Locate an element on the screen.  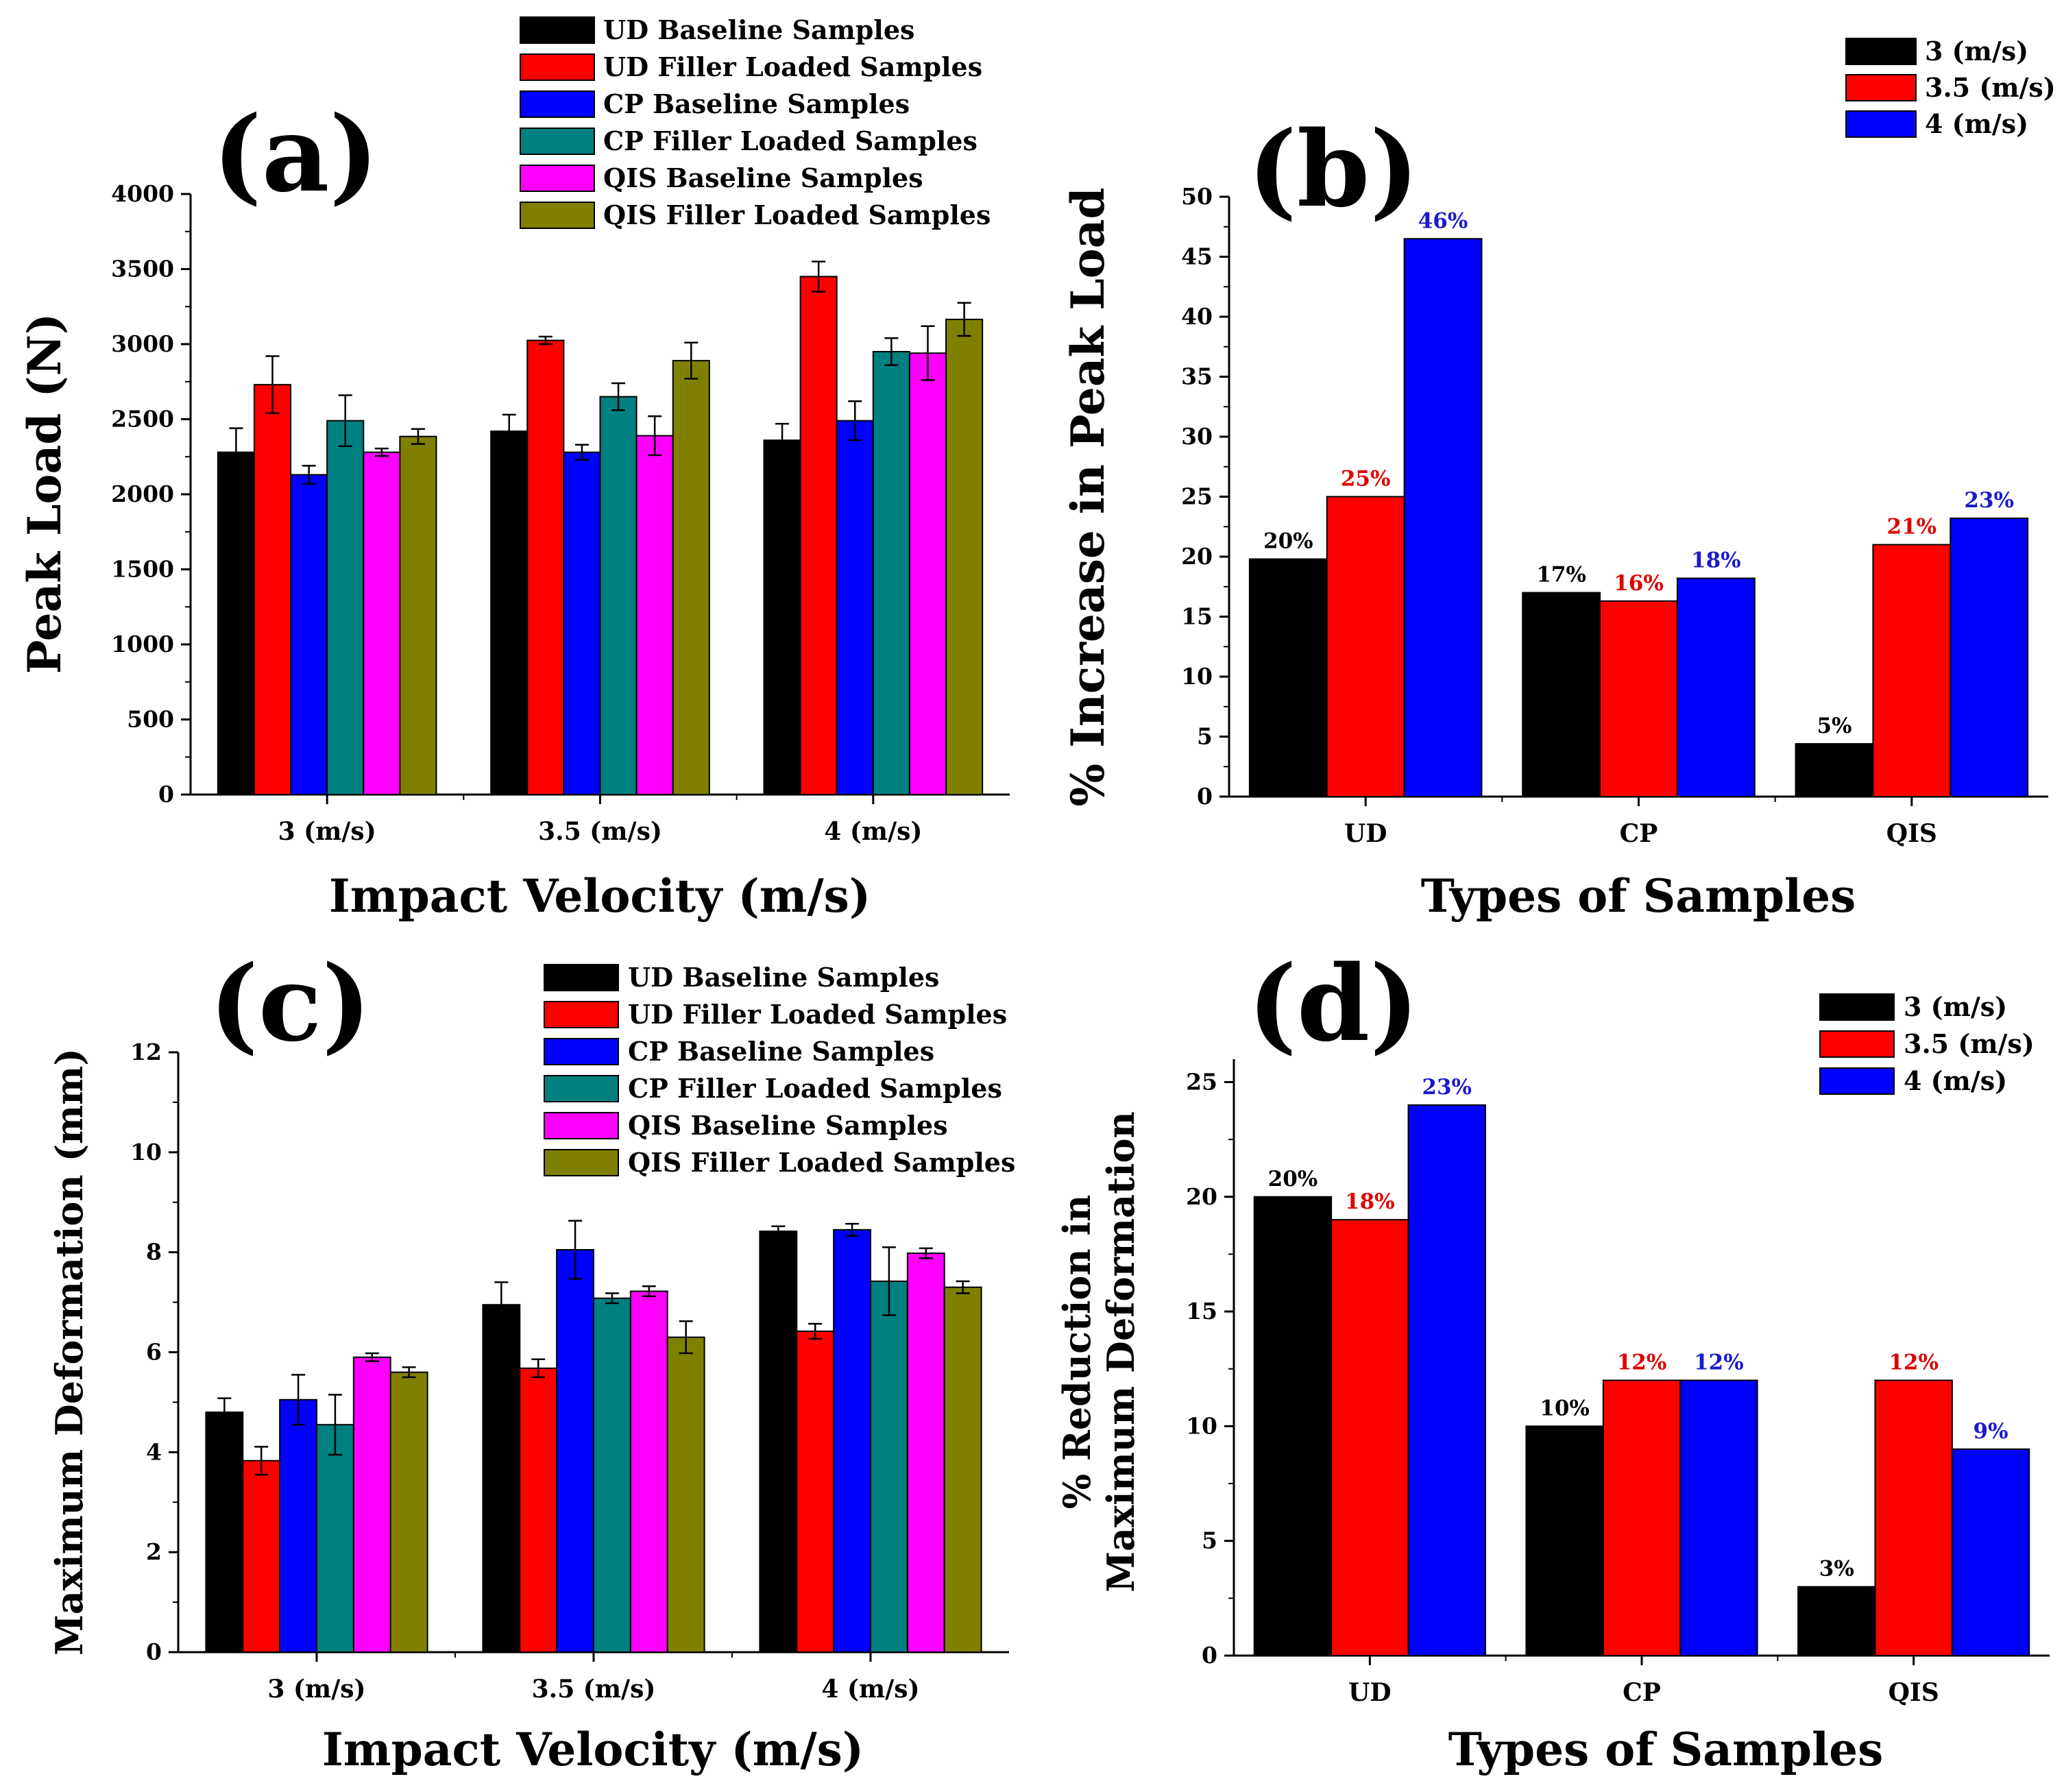
data-label: 25% is located at coordinates (1366, 479).